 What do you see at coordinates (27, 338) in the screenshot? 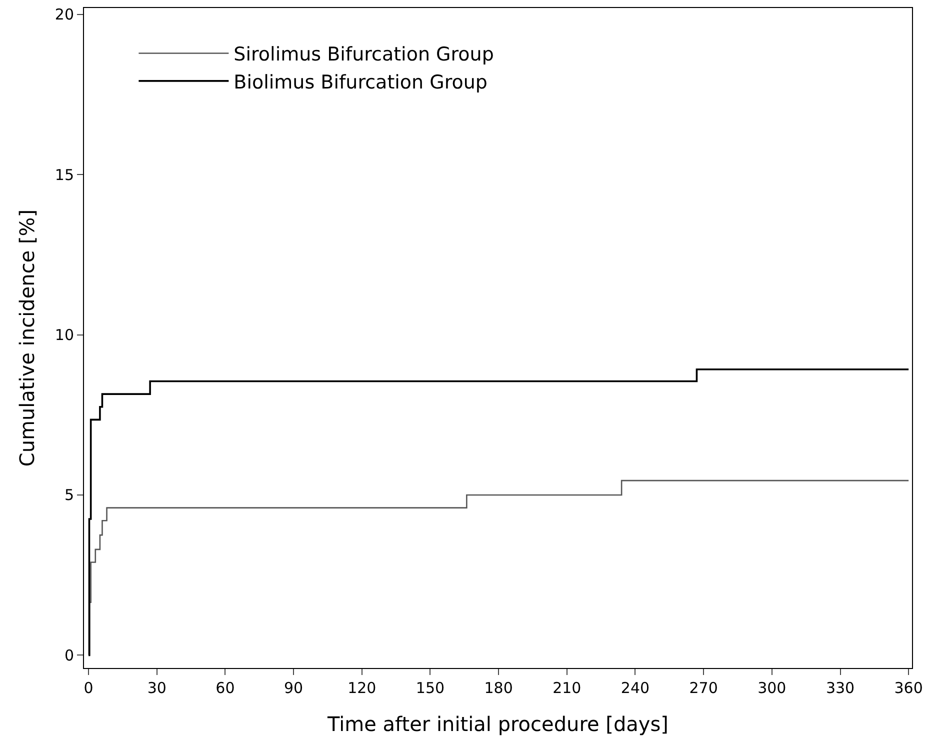
I see `y-axis-title: Cumulative incidence [%]` at bounding box center [27, 338].